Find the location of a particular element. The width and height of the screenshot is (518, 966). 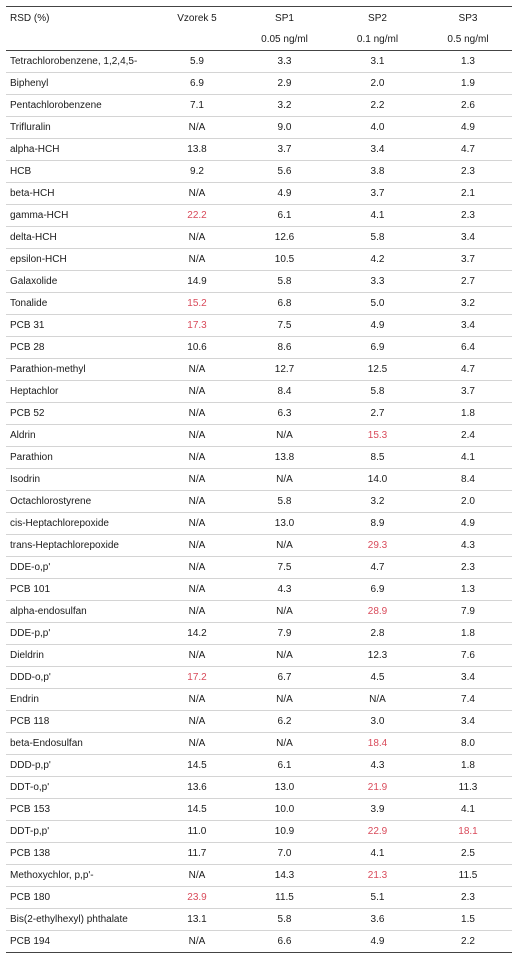

table-row: alpha-endosulfan N/A N/A 28.9 7.9 is located at coordinates (259, 611).